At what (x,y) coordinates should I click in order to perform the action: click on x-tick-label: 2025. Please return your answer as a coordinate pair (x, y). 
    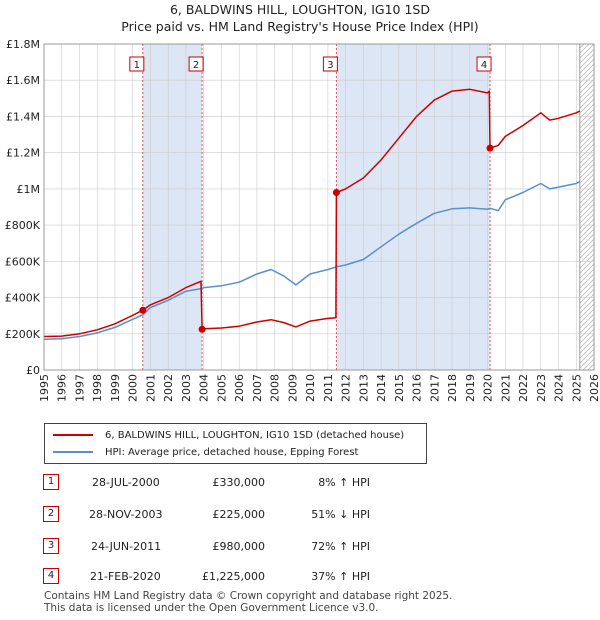
    Looking at the image, I should click on (576, 388).